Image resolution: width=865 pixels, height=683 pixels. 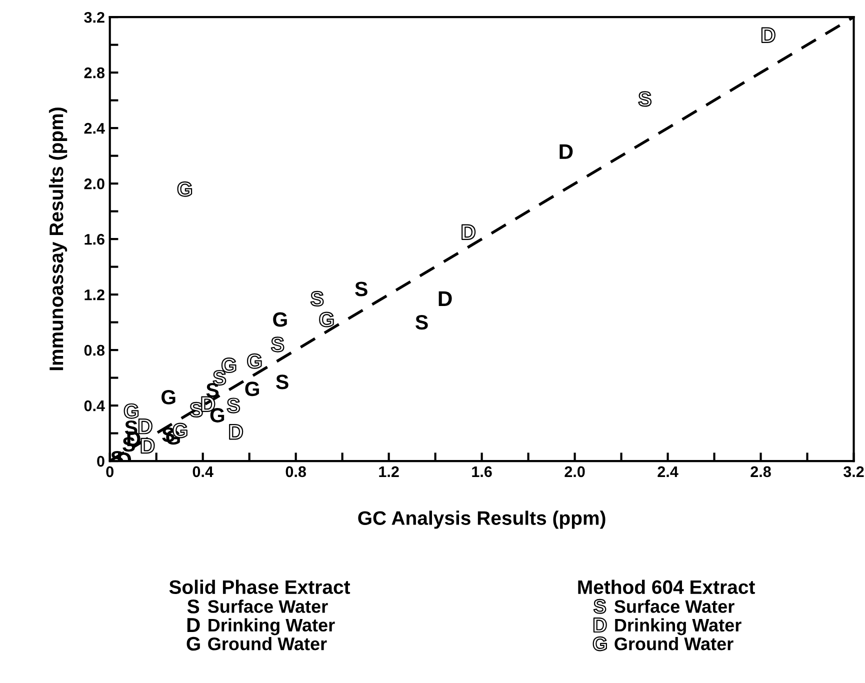 What do you see at coordinates (389, 471) in the screenshot?
I see `x-tick-label: 1.2` at bounding box center [389, 471].